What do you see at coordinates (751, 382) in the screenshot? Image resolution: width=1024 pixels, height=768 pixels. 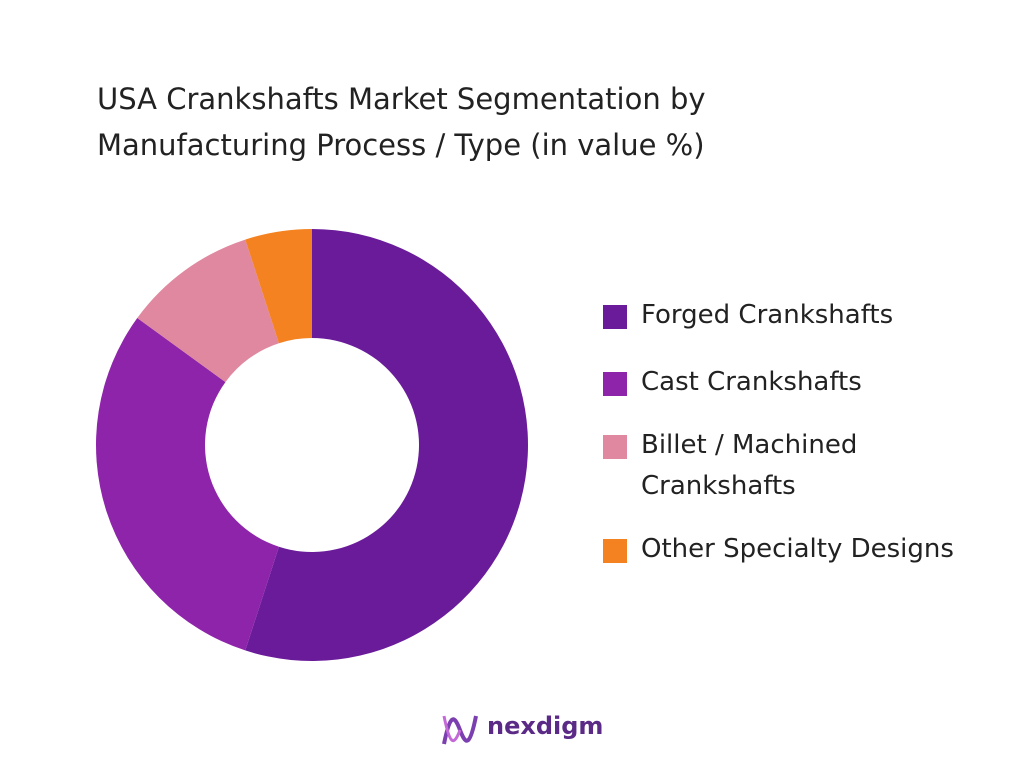 I see `legend-label: Cast Crankshafts` at bounding box center [751, 382].